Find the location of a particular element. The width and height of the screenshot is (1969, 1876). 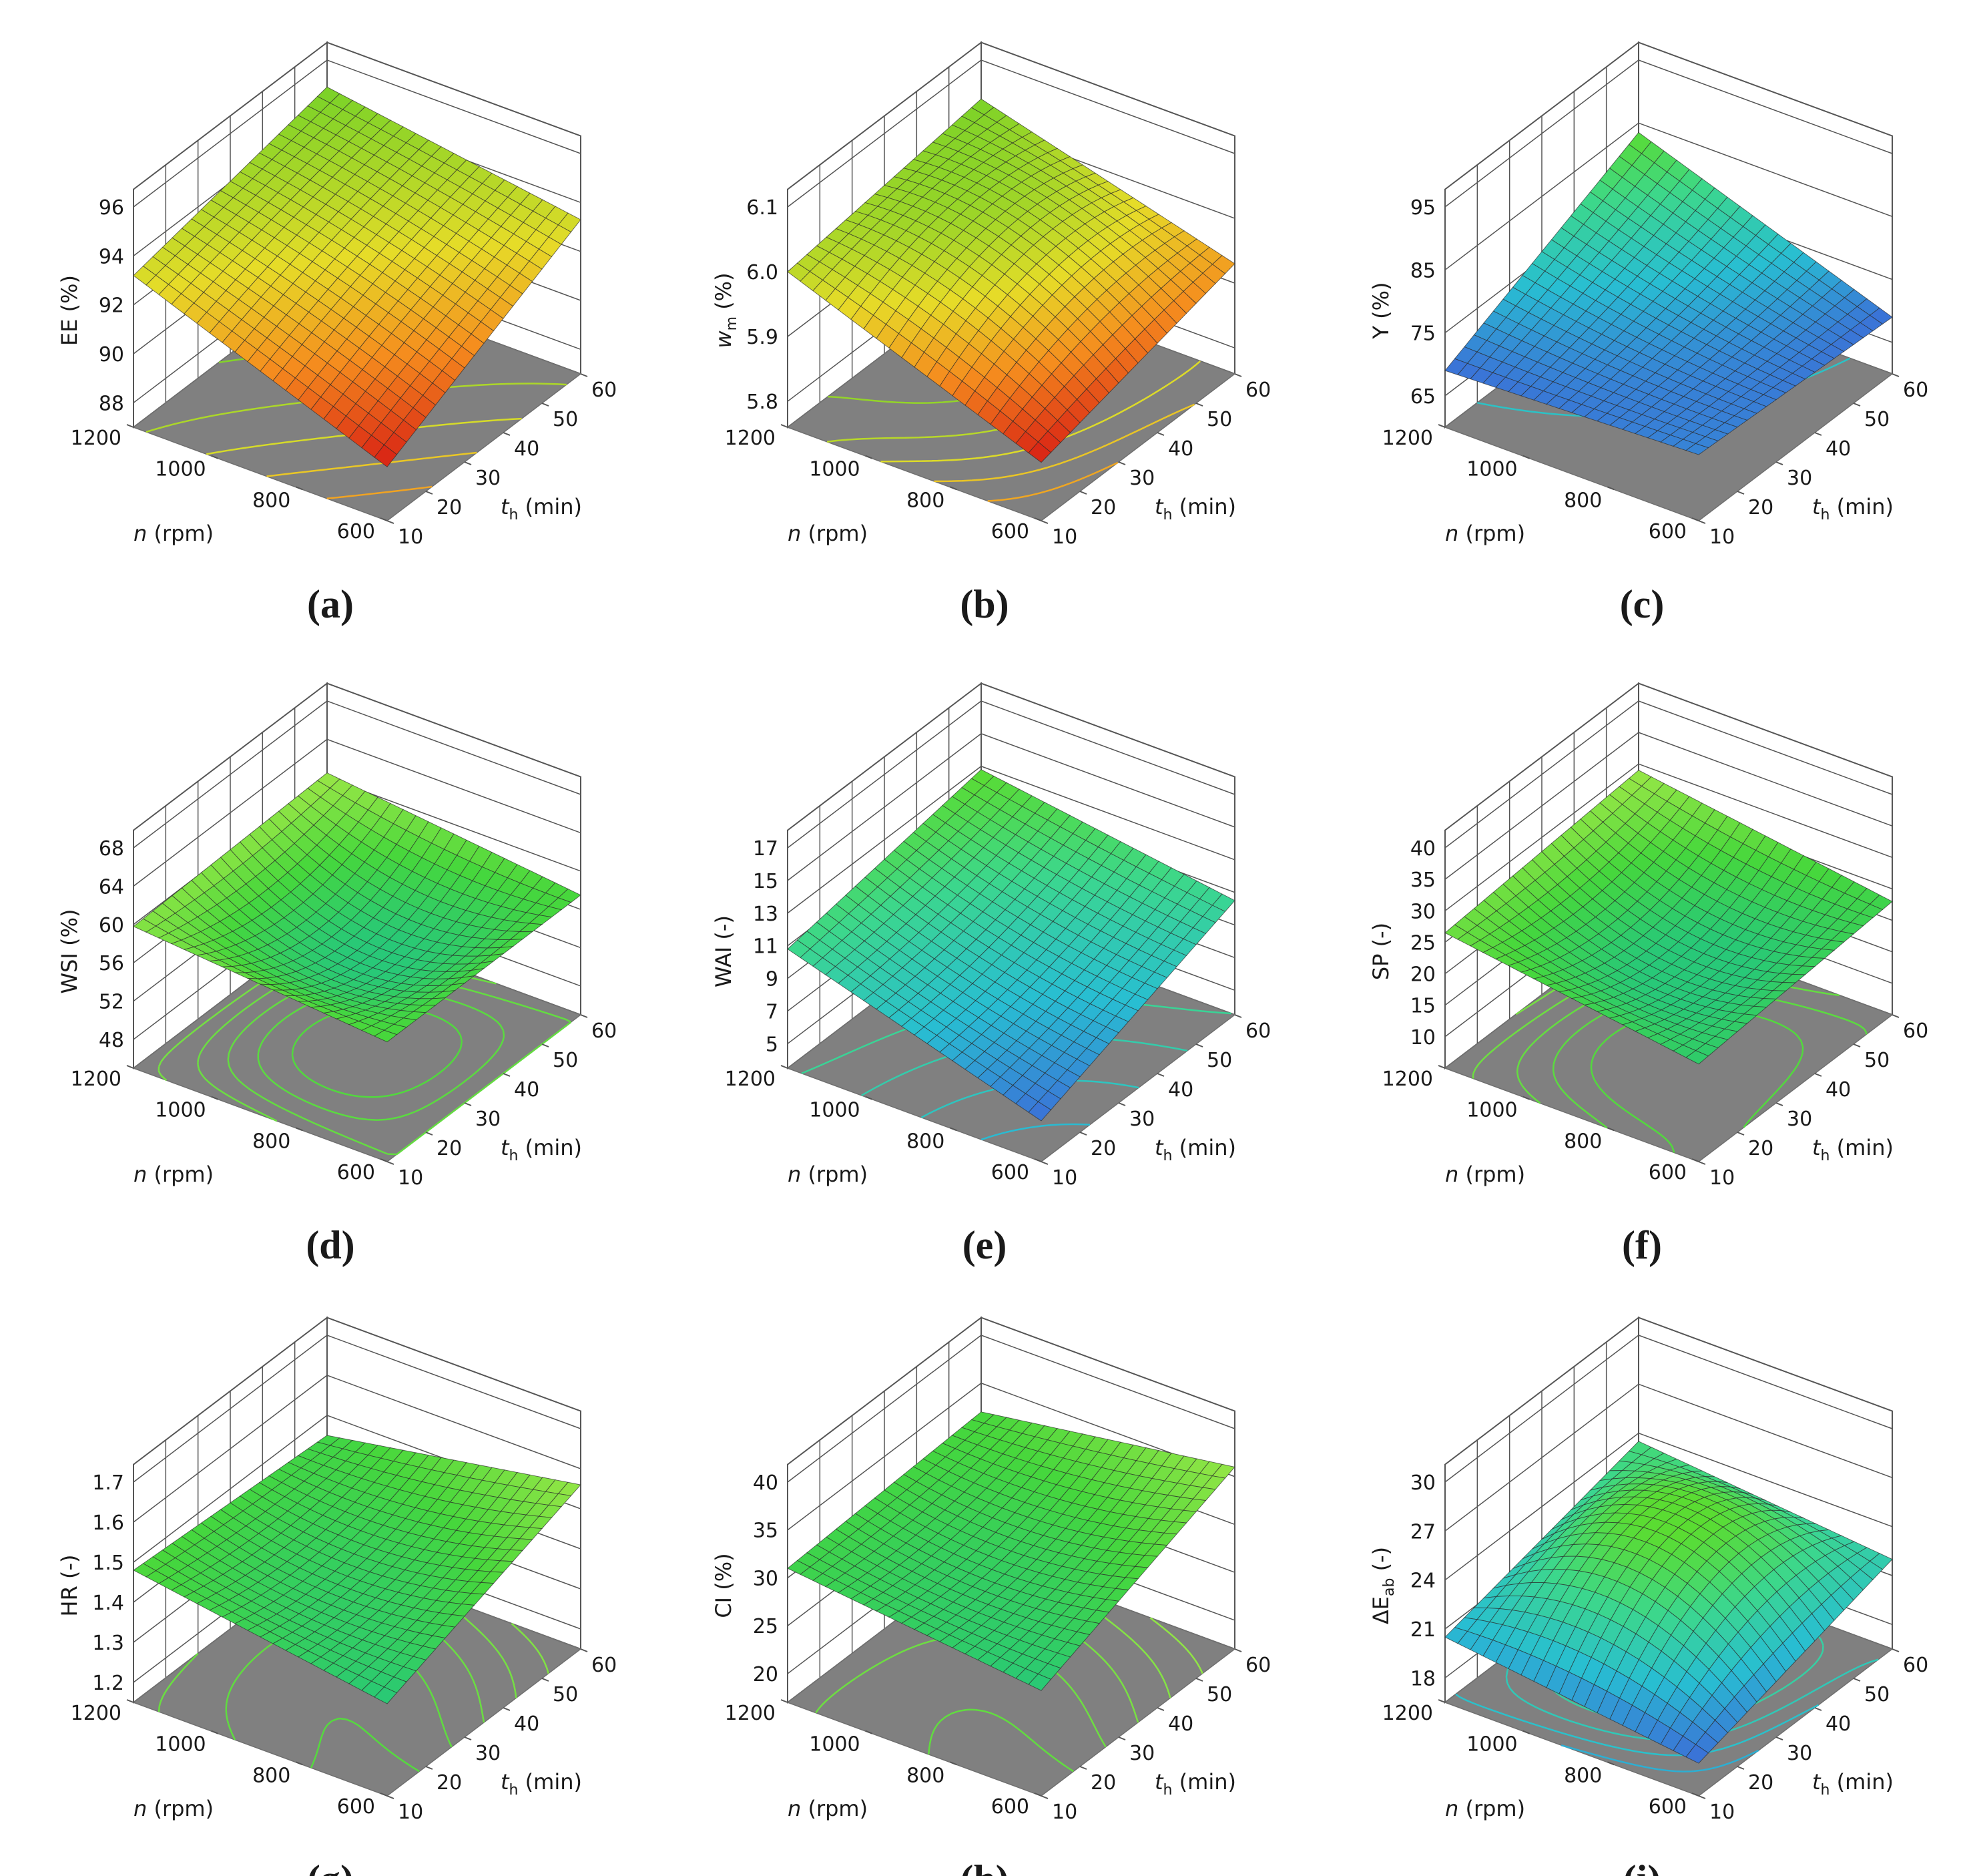

z-tick-label: 1.6 is located at coordinates (108, 1523).